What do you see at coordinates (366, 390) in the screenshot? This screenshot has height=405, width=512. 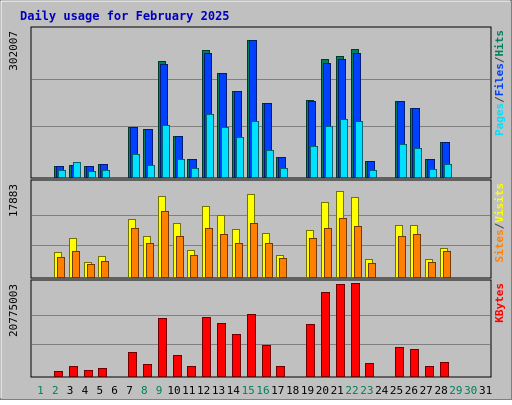 I see `day-label-23: 23` at bounding box center [366, 390].